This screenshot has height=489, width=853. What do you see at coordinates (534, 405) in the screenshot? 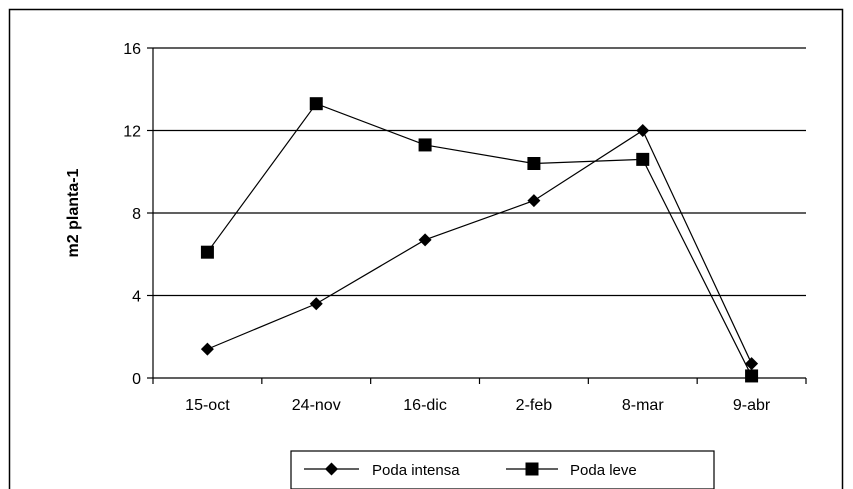
I see `x-tick-label: 2-feb` at bounding box center [534, 405].